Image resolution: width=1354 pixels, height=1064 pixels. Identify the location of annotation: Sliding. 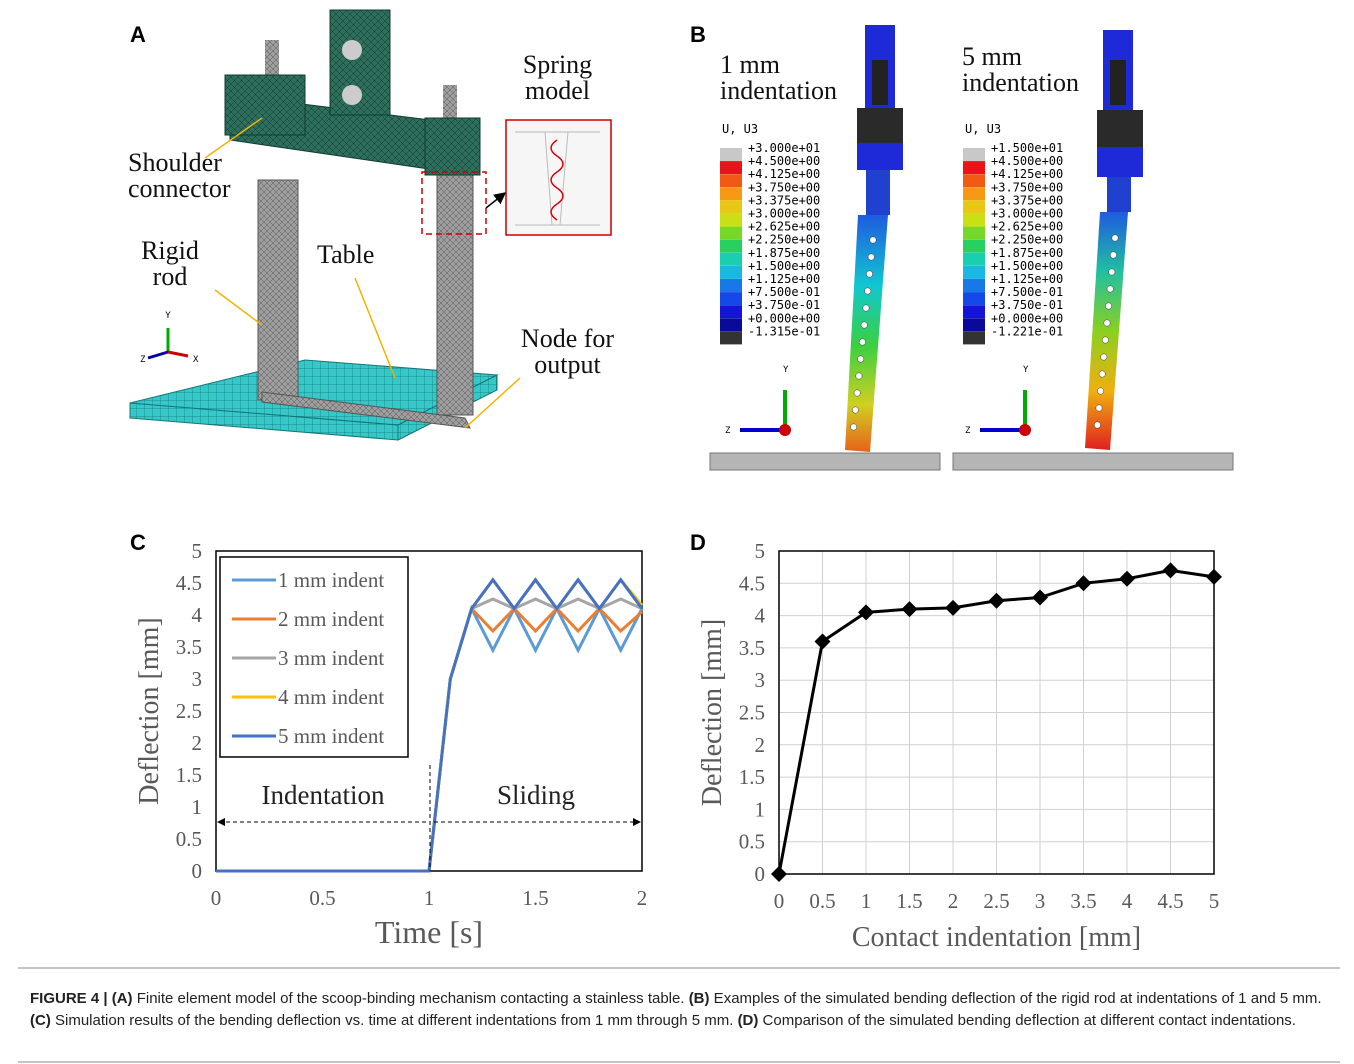
(536, 795).